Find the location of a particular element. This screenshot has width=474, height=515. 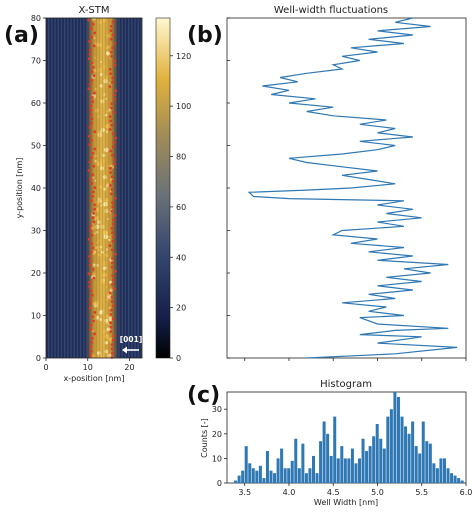

colorbar-tick-label: 20 is located at coordinates (181, 308).